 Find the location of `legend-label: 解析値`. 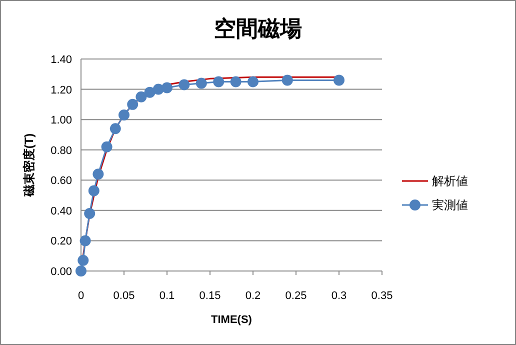

legend-label: 解析値 is located at coordinates (450, 181).